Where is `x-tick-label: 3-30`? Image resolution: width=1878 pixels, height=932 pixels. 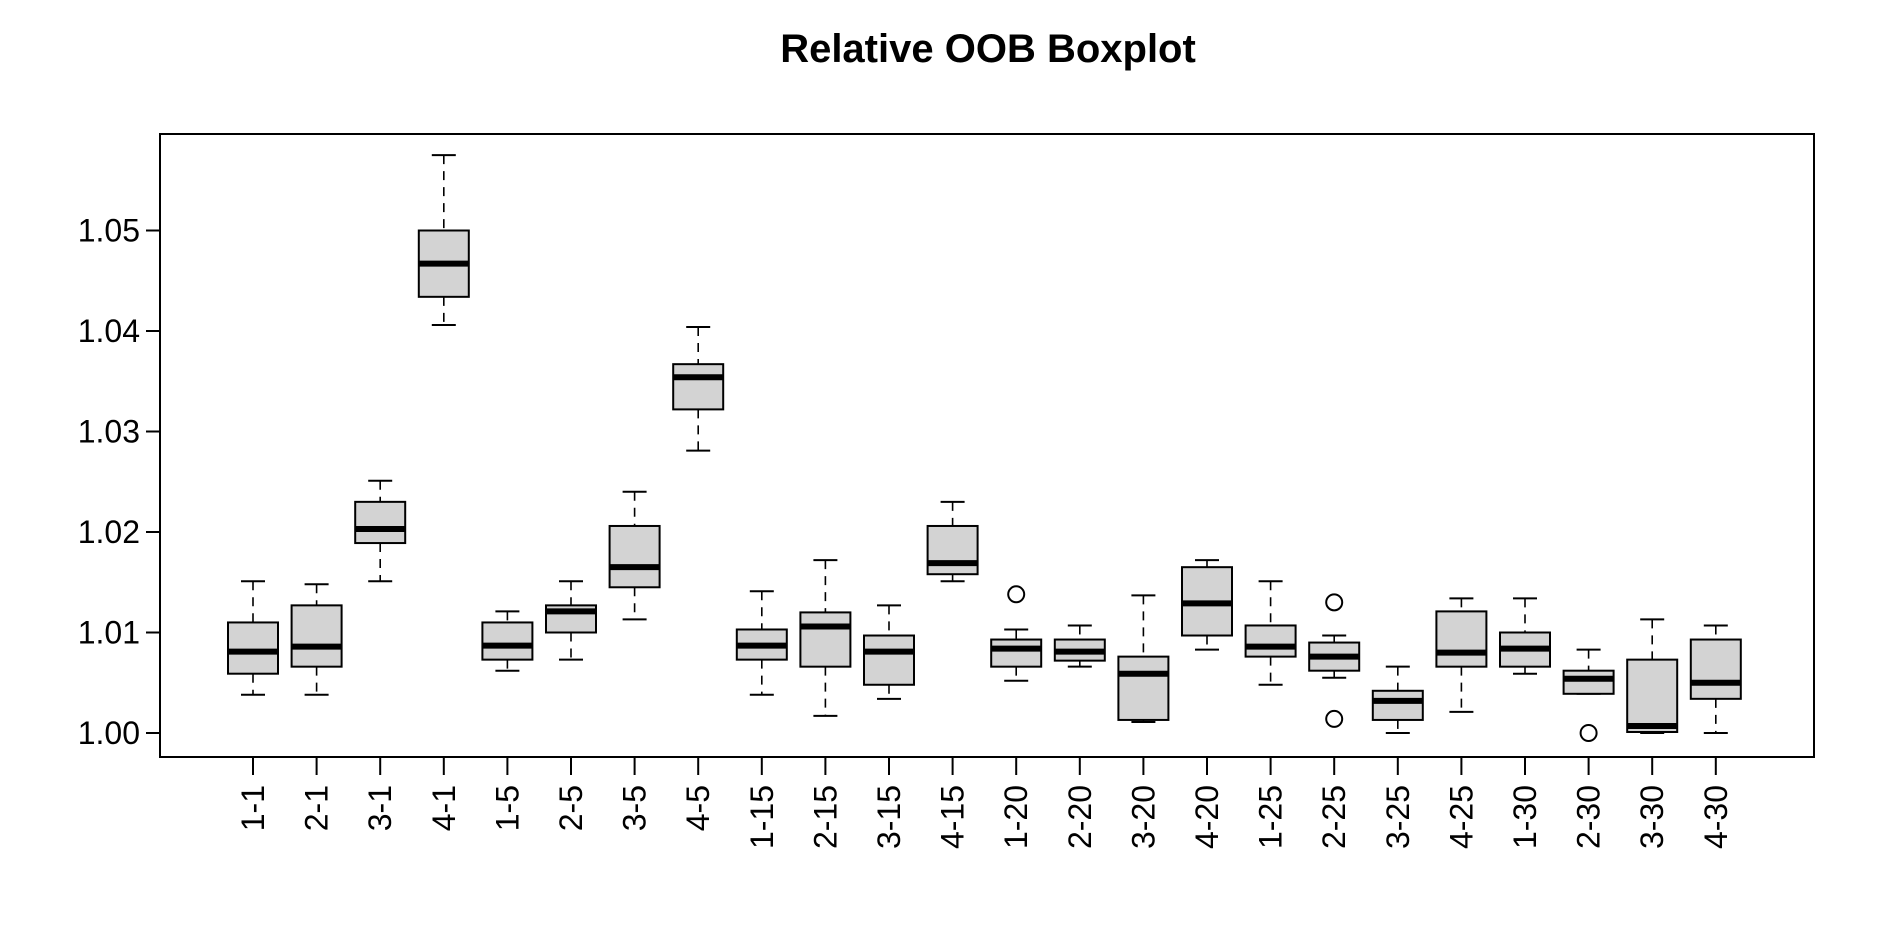 x-tick-label: 3-30 is located at coordinates (1652, 817).